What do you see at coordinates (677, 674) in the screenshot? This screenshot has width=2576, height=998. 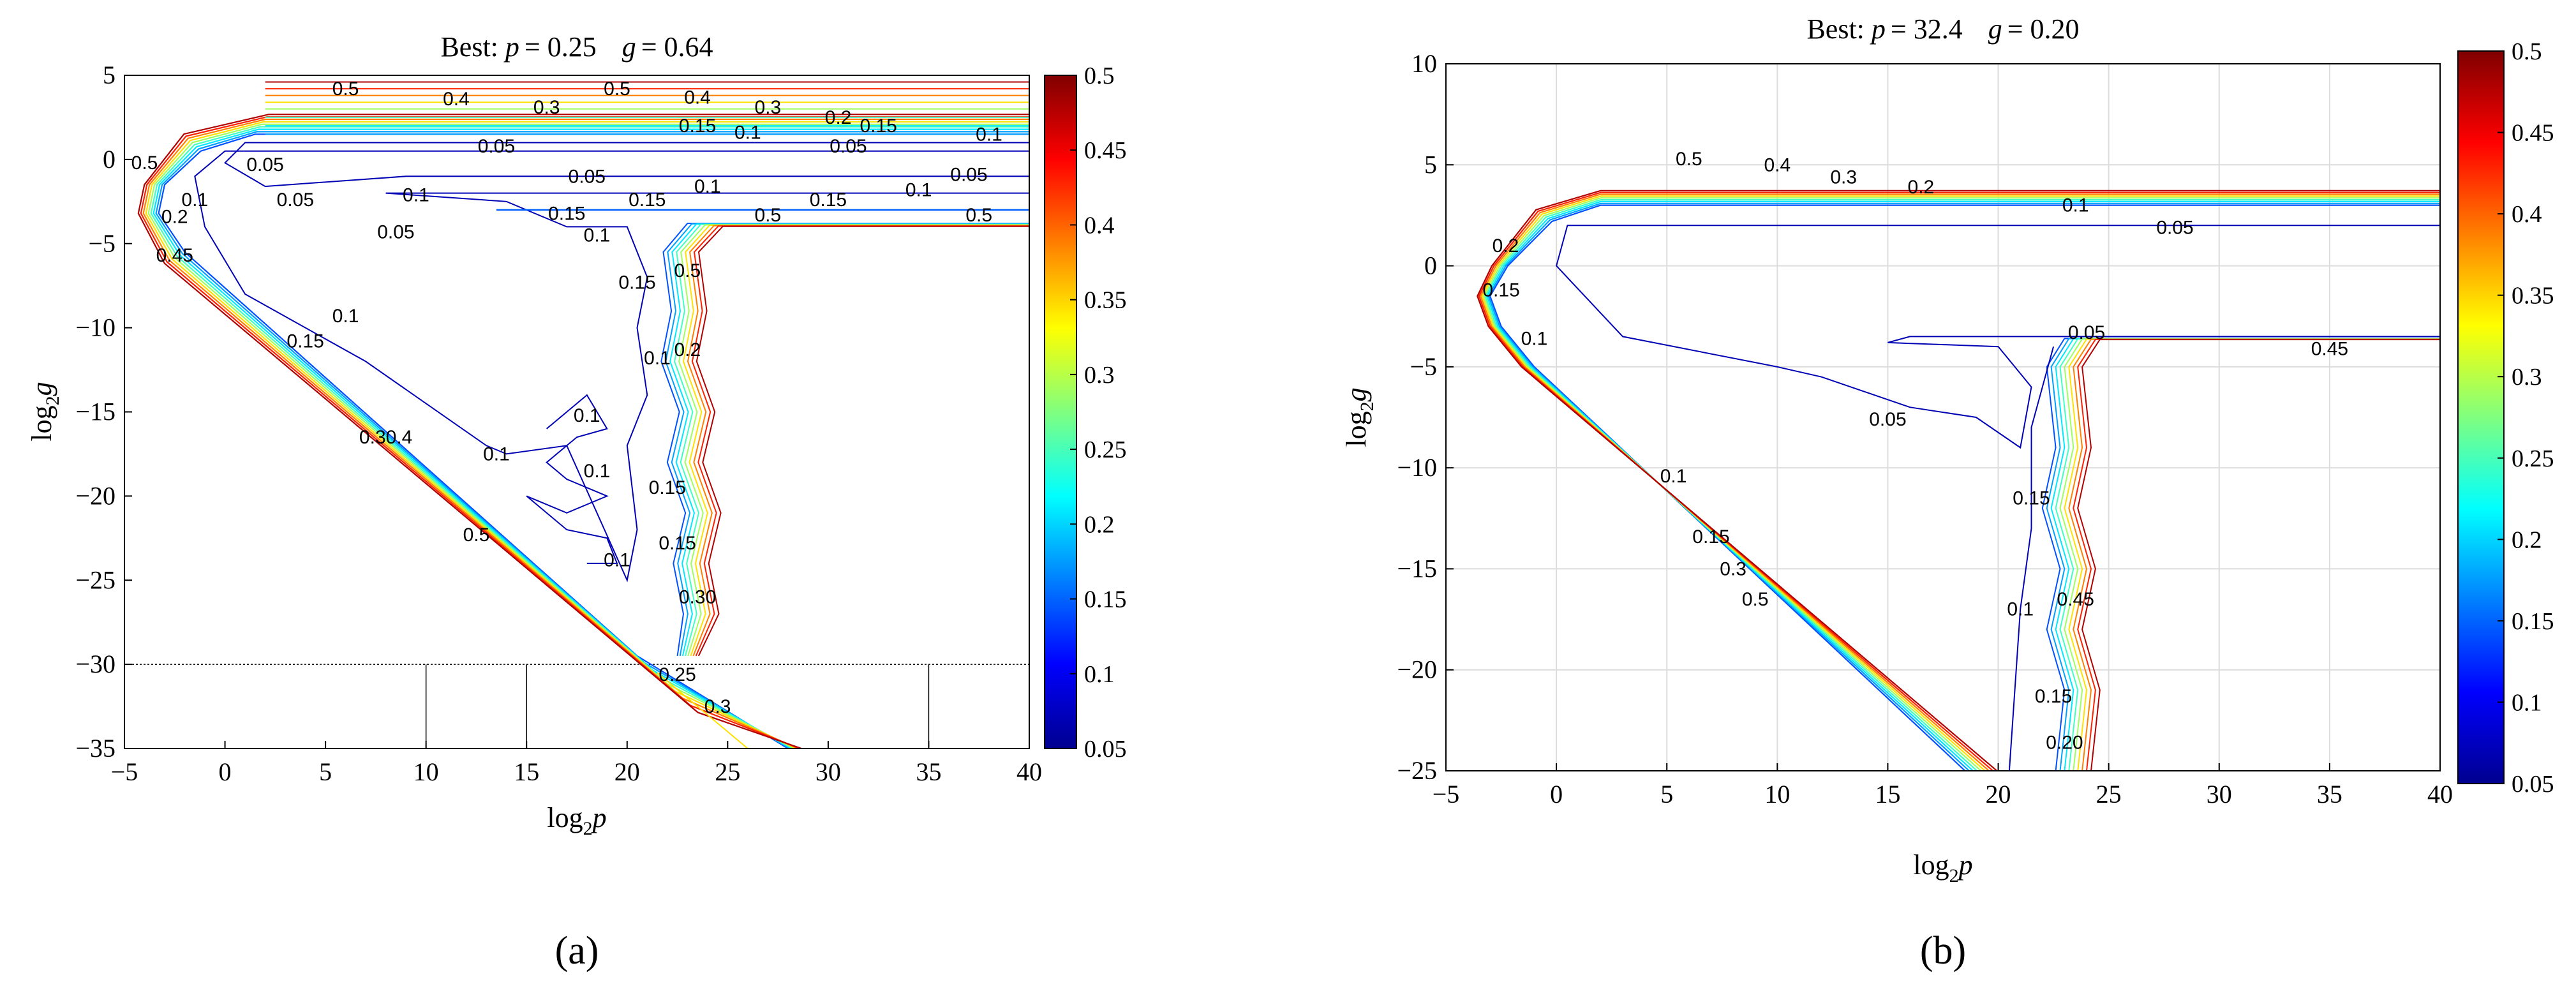 I see `chart-a-contour-label: 0.25` at bounding box center [677, 674].